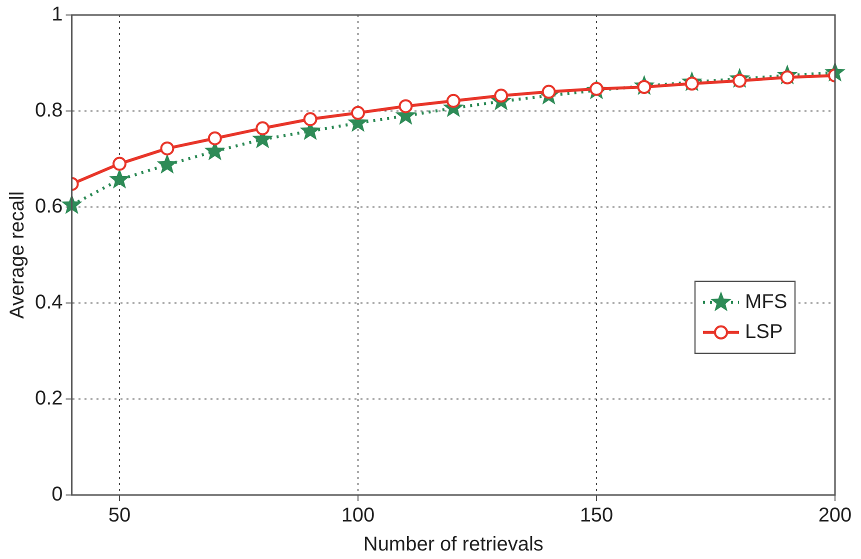  What do you see at coordinates (835, 515) in the screenshot?
I see `x-tick-label: 200` at bounding box center [835, 515].